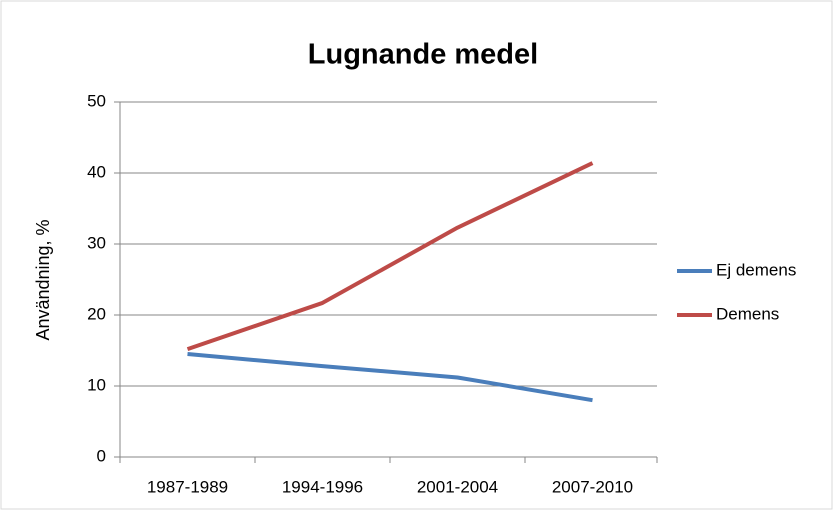 This screenshot has width=834, height=511. I want to click on y-axis-label: Användning, %, so click(43, 279).